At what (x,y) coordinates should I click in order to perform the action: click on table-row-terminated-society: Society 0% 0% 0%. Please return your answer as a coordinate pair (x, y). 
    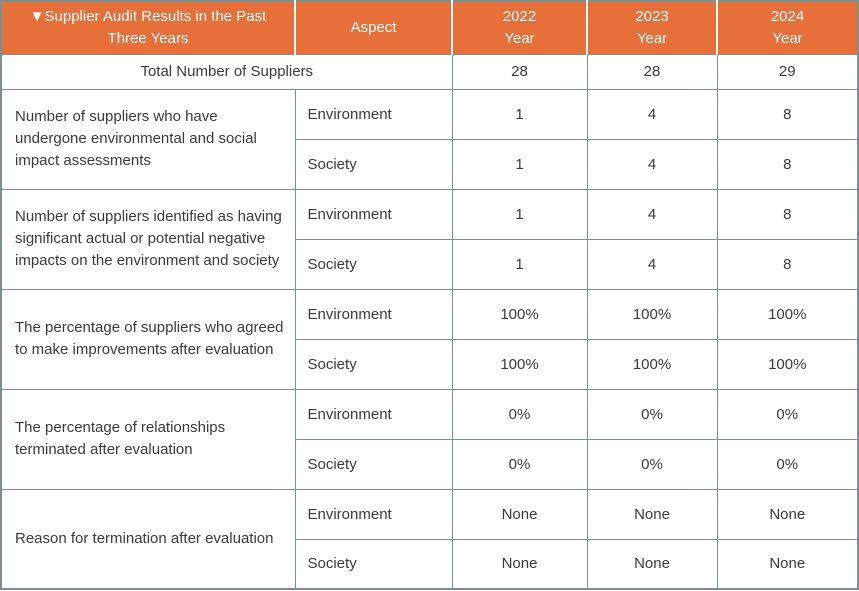
    Looking at the image, I should click on (430, 464).